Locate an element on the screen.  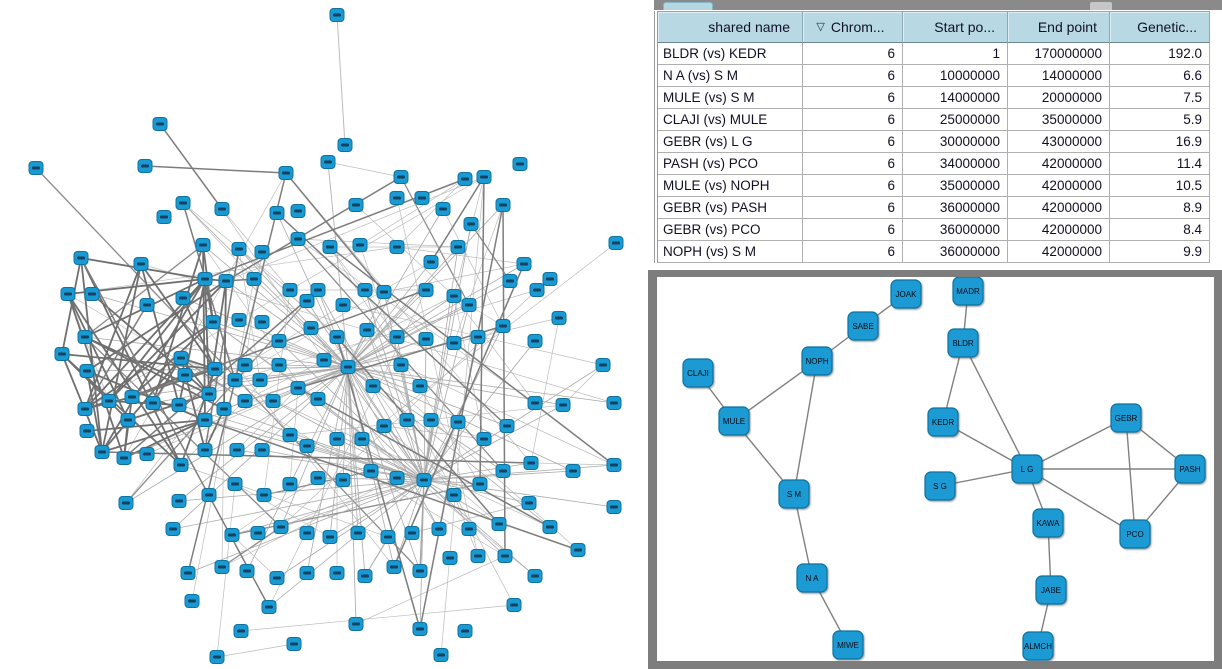
table-row: PASH (vs) PCO 6 34000000 42000000 11.4 is located at coordinates (934, 164).